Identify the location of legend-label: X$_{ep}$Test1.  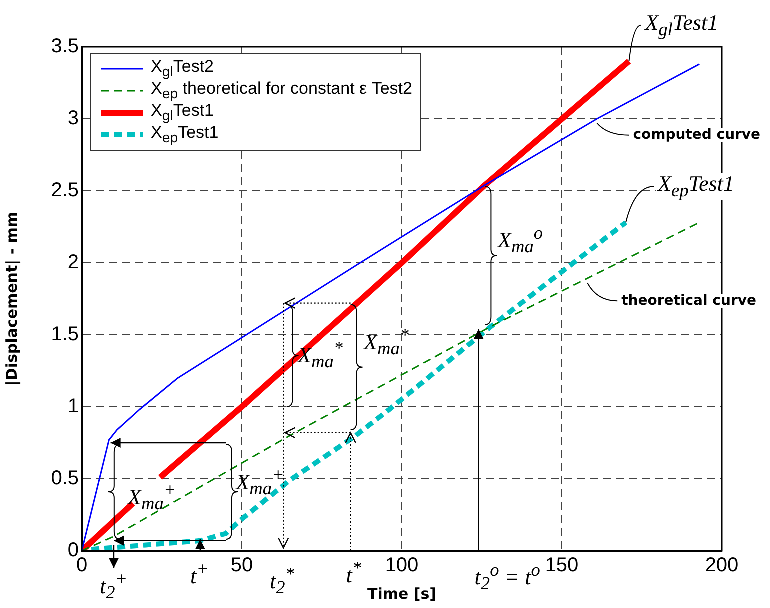
(185, 135).